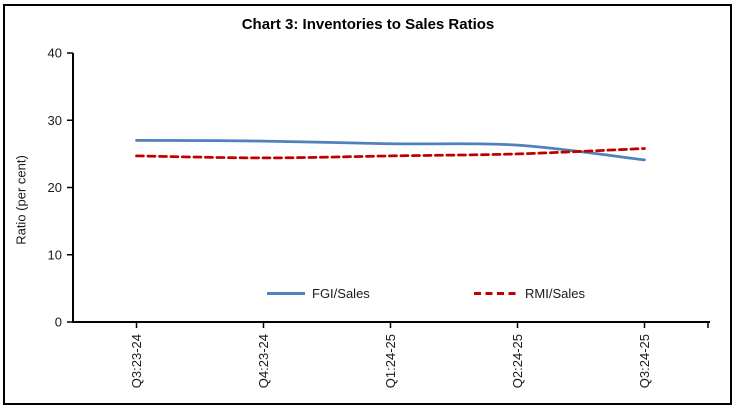 This screenshot has width=736, height=409. What do you see at coordinates (390, 153) in the screenshot?
I see `series-line-rmi-sales` at bounding box center [390, 153].